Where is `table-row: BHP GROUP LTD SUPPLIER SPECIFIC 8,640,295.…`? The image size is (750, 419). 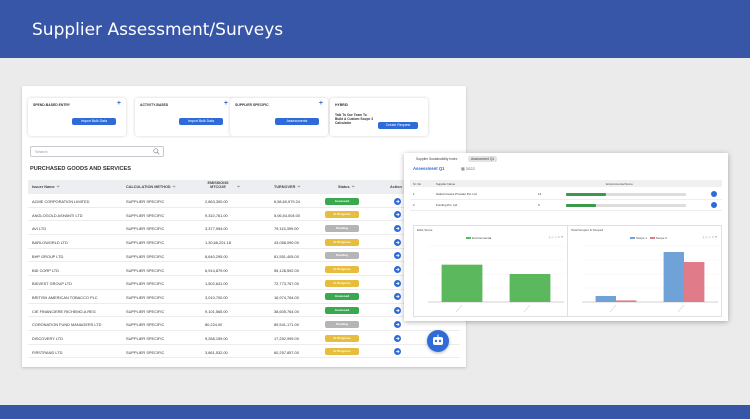
table-row: BHP GROUP LTD SUPPLIER SPECIFIC 8,640,295.… is located at coordinates (244, 256).